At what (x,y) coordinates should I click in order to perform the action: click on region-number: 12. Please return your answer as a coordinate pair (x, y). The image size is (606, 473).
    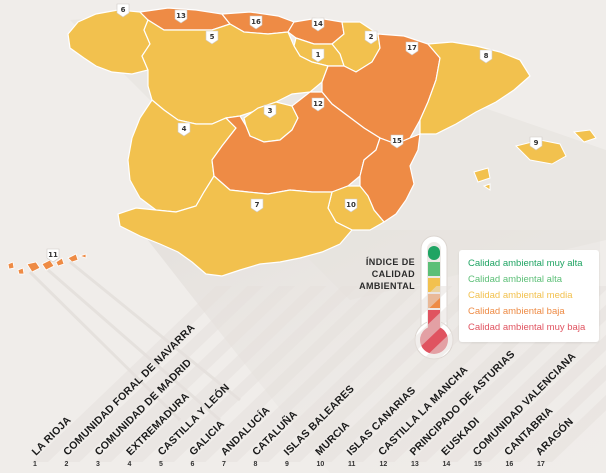
    Looking at the image, I should click on (384, 464).